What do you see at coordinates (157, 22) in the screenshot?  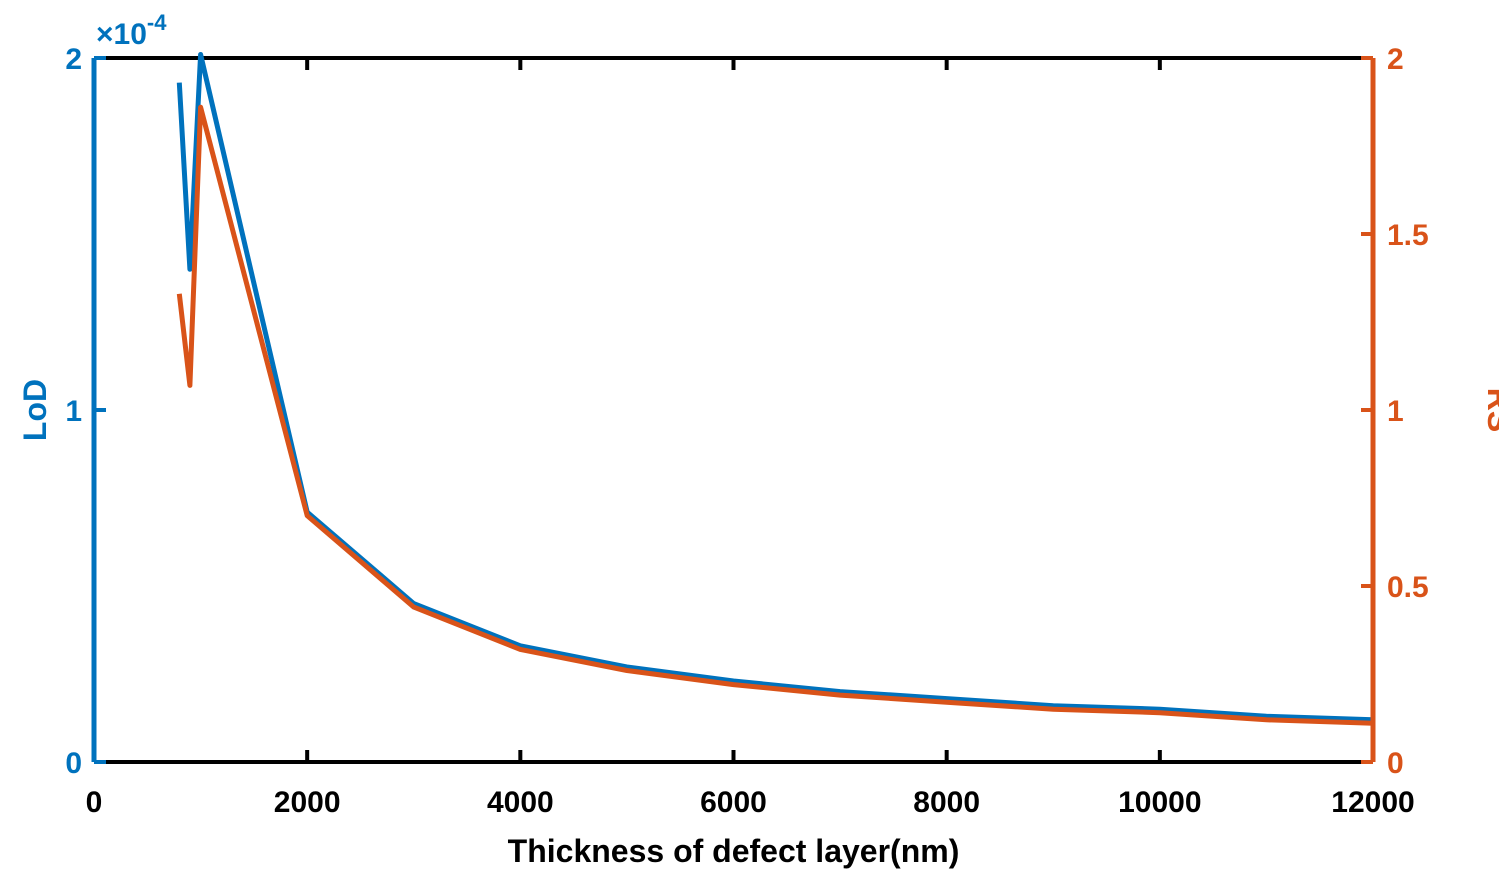 I see `exponent-power: -4` at bounding box center [157, 22].